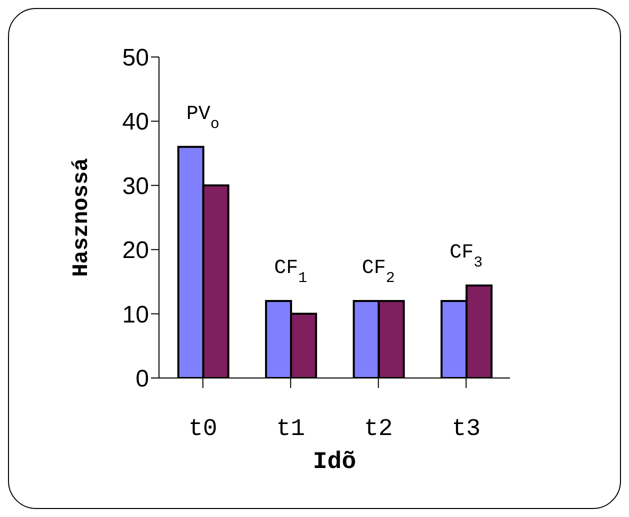 This screenshot has width=629, height=517. Describe the element at coordinates (203, 430) in the screenshot. I see `x-tick-label: t0` at that location.